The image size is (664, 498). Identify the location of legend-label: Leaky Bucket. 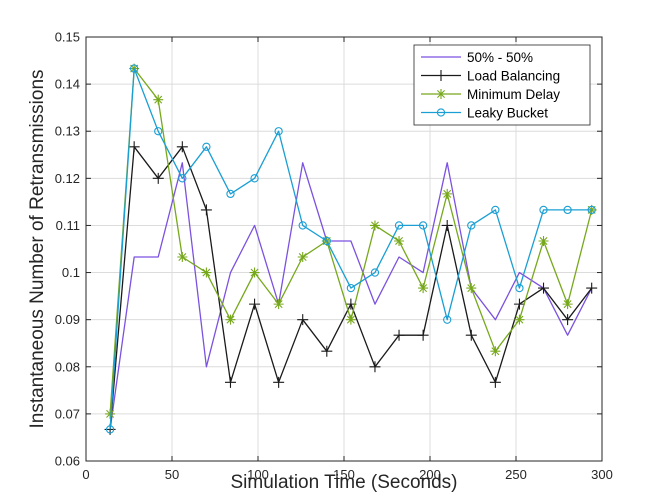
(507, 113).